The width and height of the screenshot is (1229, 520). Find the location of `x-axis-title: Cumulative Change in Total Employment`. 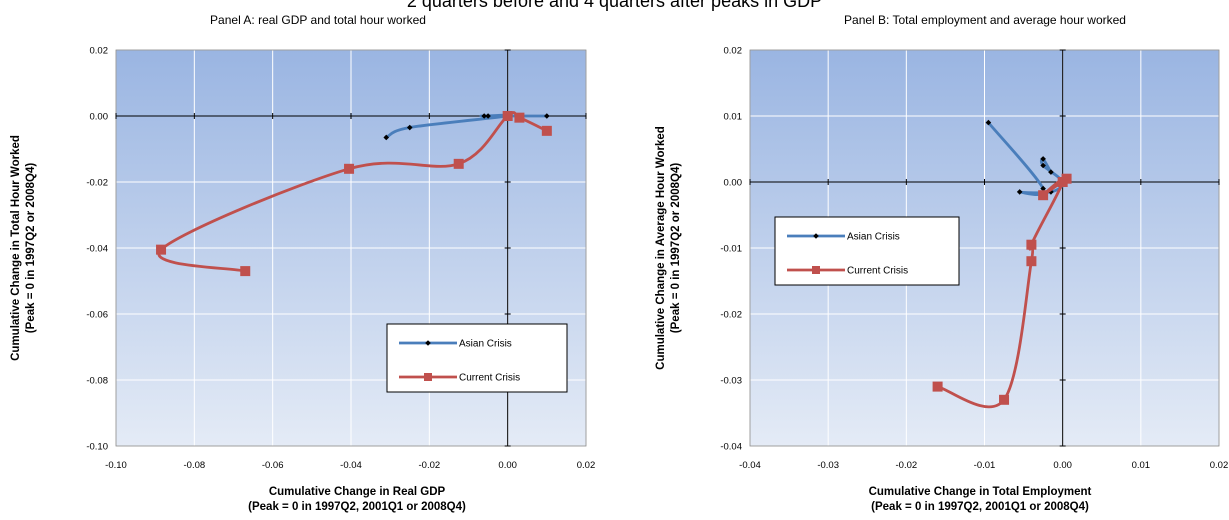

x-axis-title: Cumulative Change in Total Employment is located at coordinates (980, 492).